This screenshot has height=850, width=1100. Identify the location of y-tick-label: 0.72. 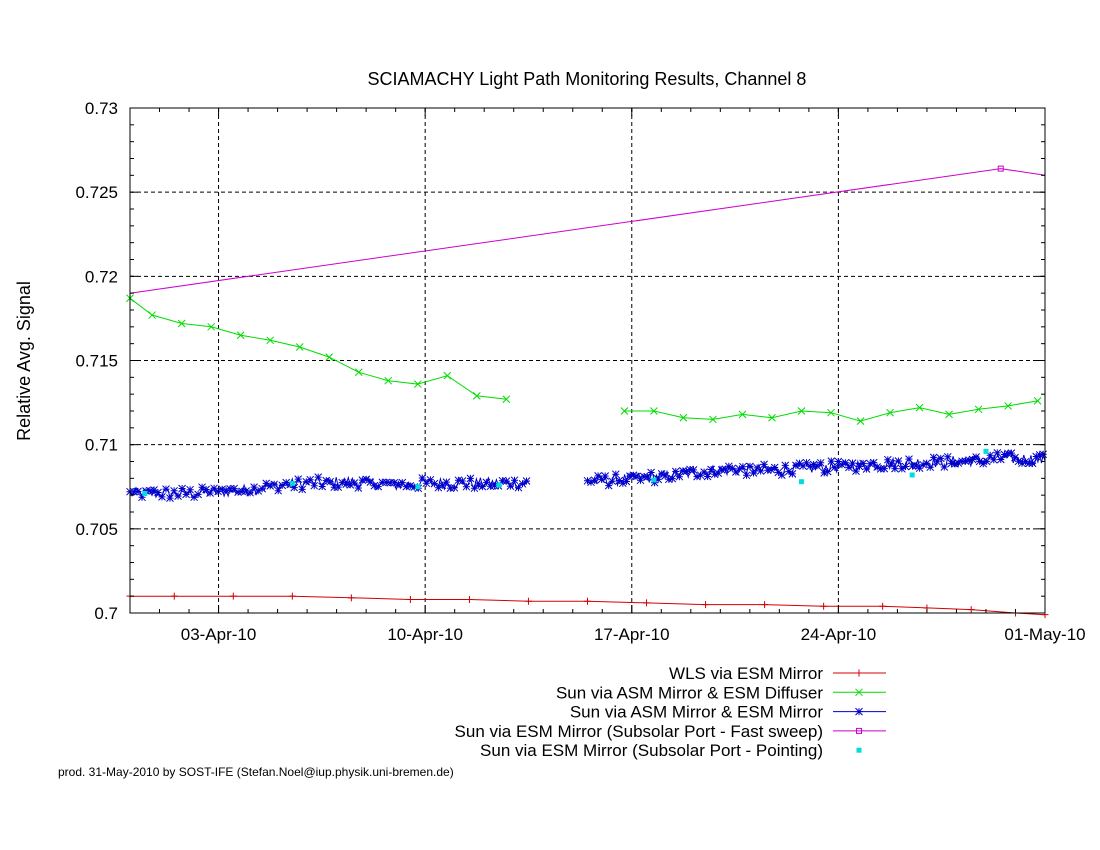
(101, 276).